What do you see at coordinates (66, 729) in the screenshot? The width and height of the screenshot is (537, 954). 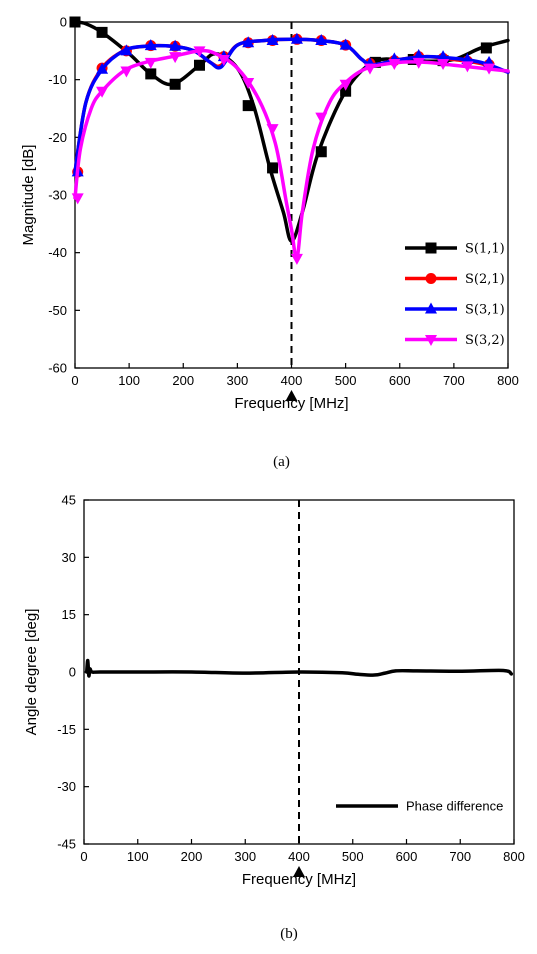 I see `y-tick-label: -15` at bounding box center [66, 729].